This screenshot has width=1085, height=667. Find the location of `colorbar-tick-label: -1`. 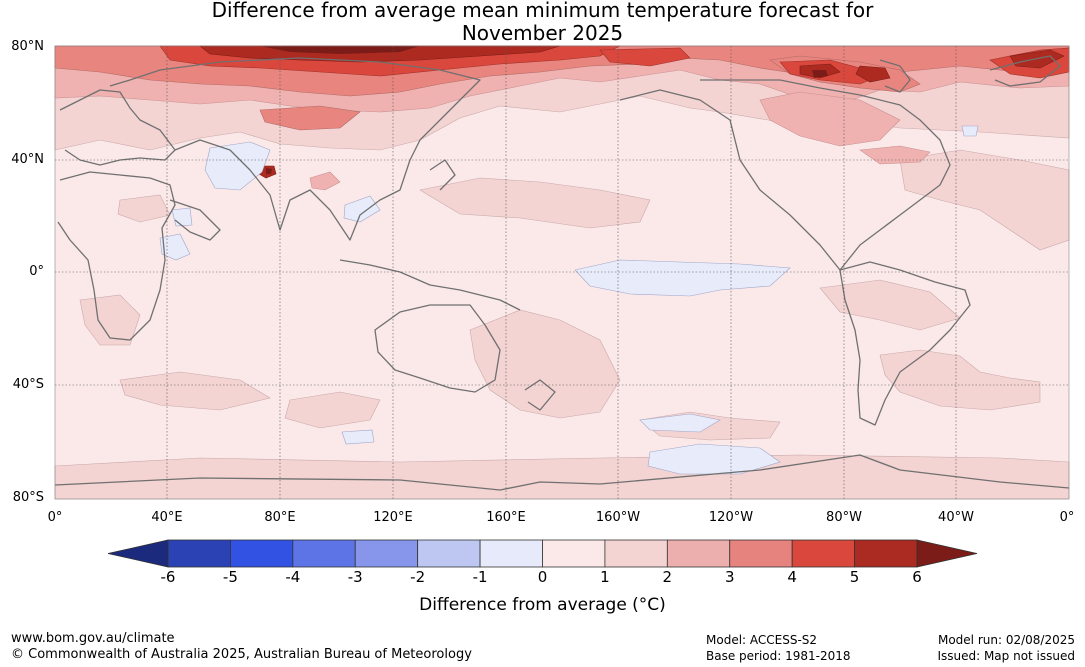

colorbar-tick-label: -1 is located at coordinates (480, 577).